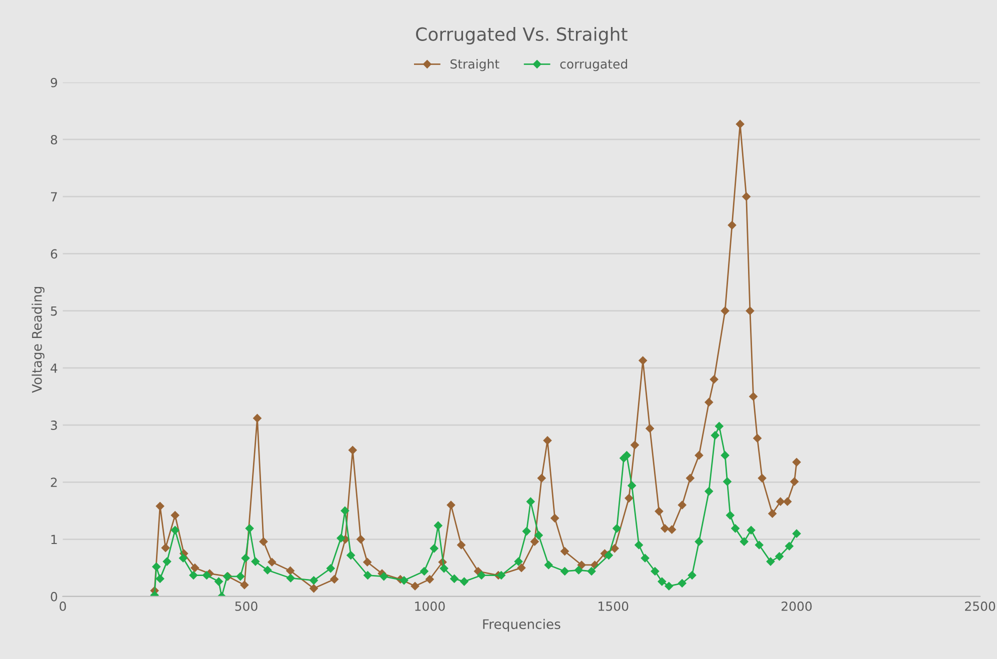 Image resolution: width=997 pixels, height=659 pixels. I want to click on x-tick-label: 2500, so click(980, 606).